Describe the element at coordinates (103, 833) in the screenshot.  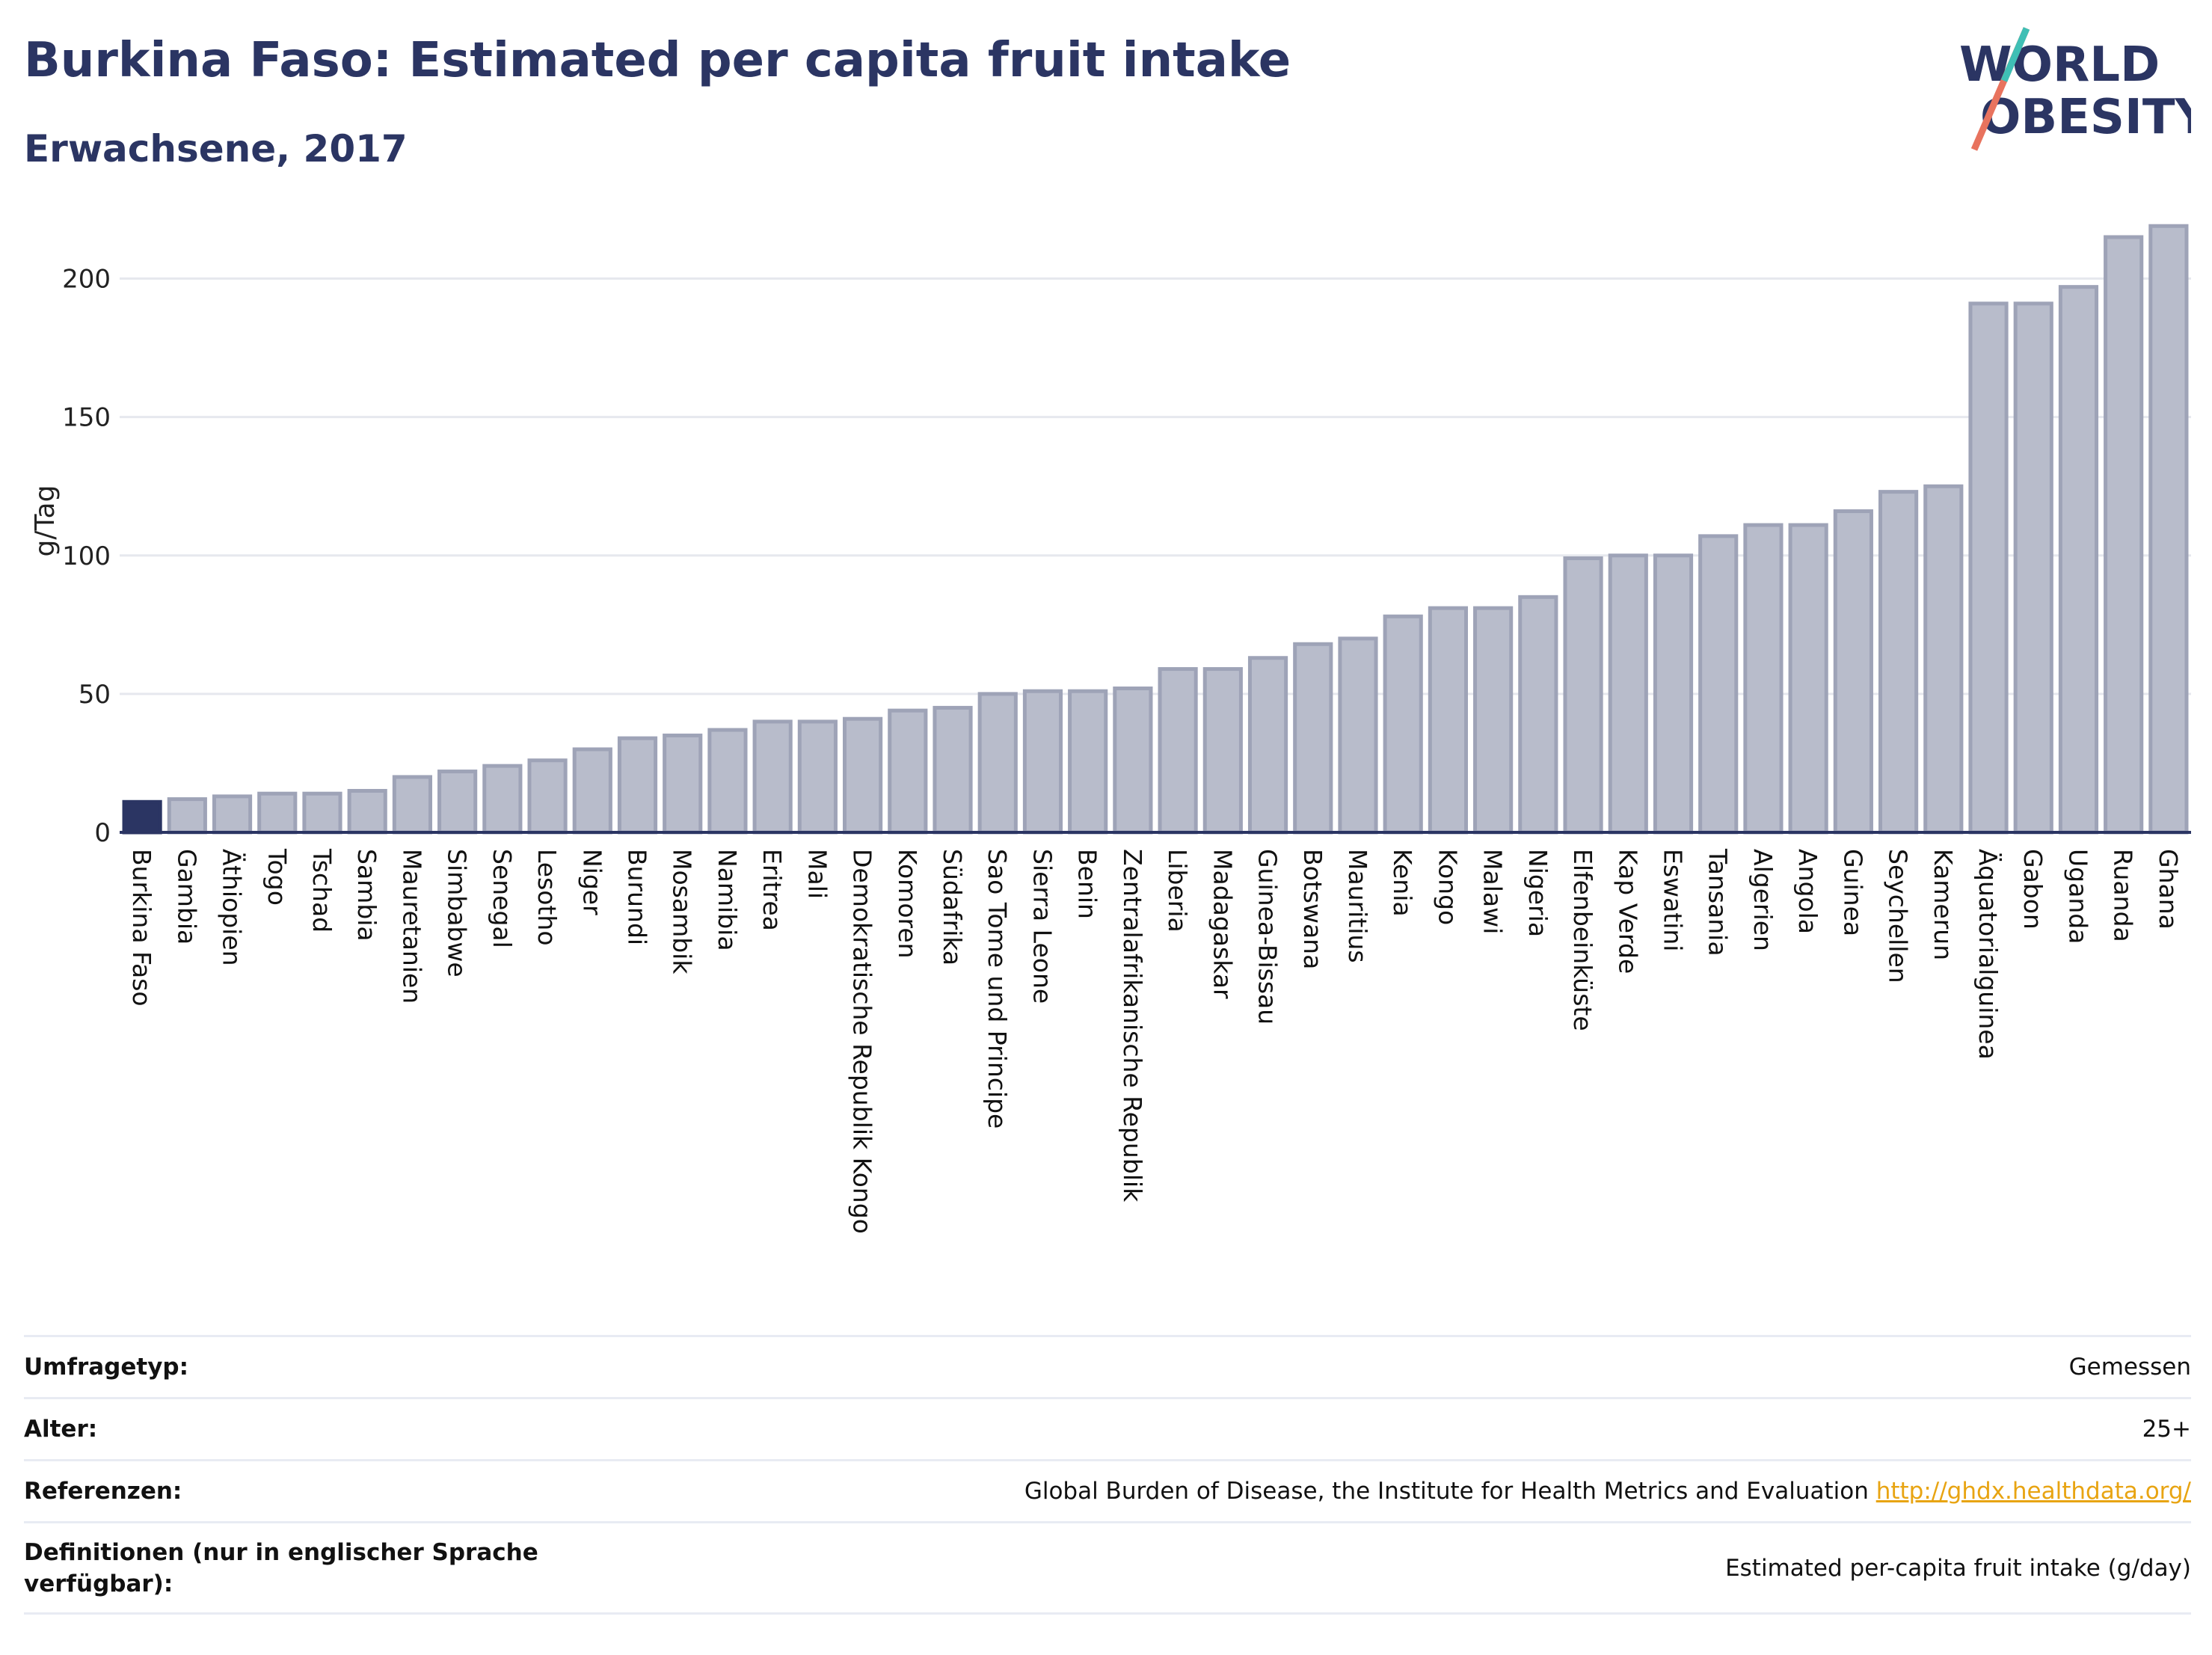
I see `y-tick-label: 0` at that location.